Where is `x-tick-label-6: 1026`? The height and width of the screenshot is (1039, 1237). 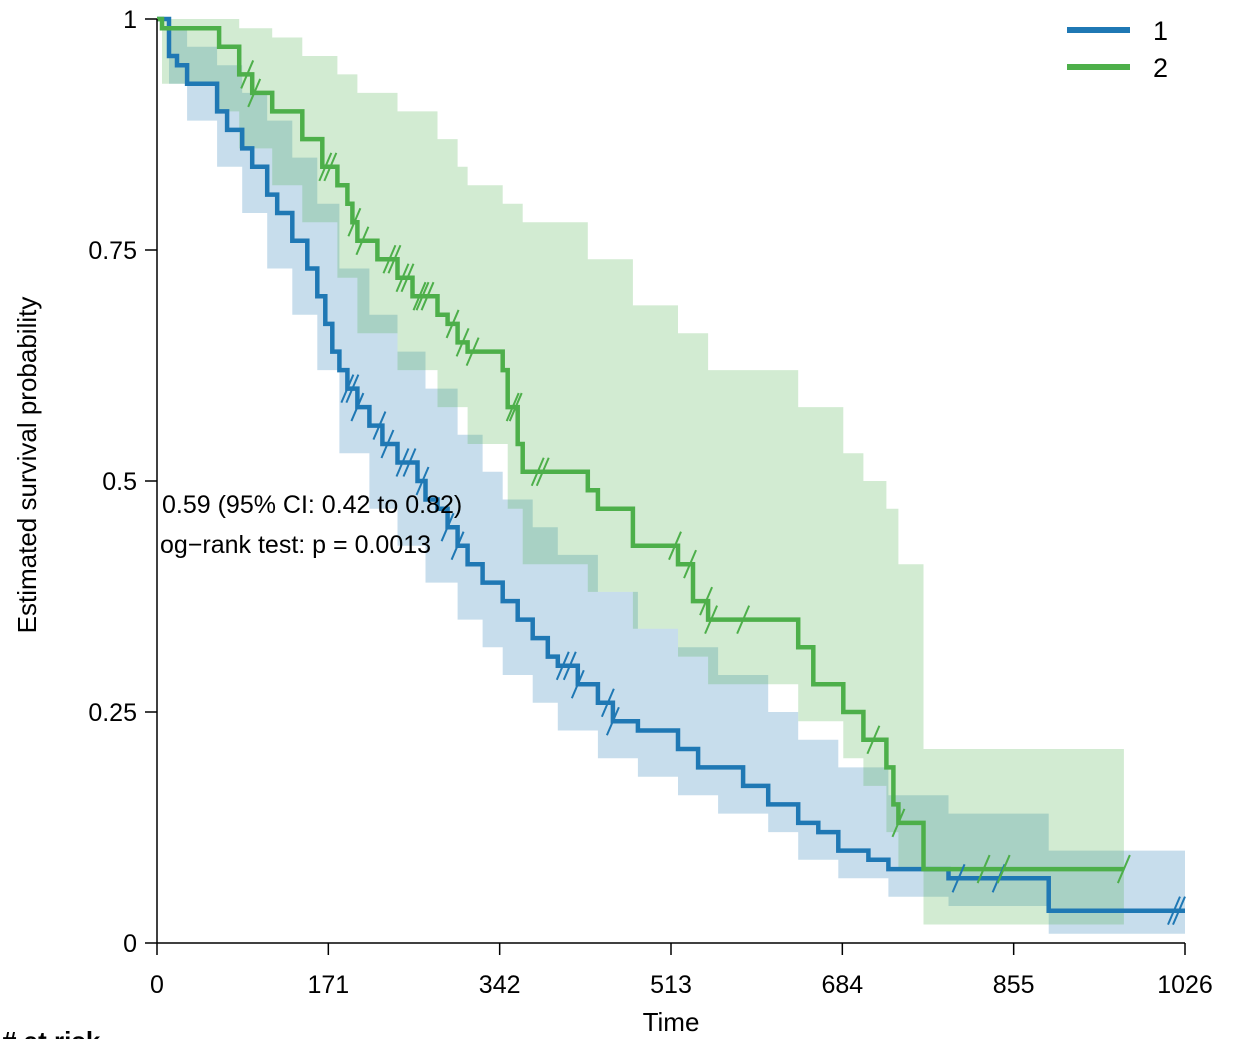
x-tick-label-6: 1026 is located at coordinates (1185, 985).